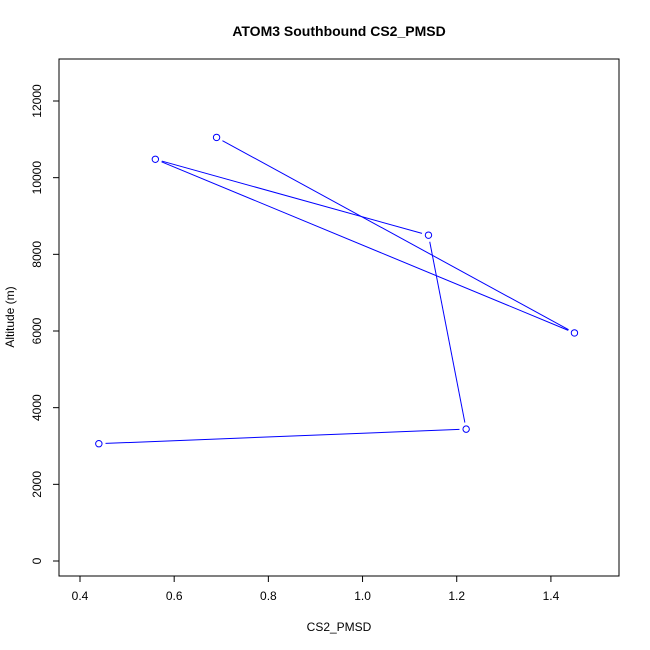 The width and height of the screenshot is (650, 650). What do you see at coordinates (37, 407) in the screenshot?
I see `y-tick-label: 4000` at bounding box center [37, 407].